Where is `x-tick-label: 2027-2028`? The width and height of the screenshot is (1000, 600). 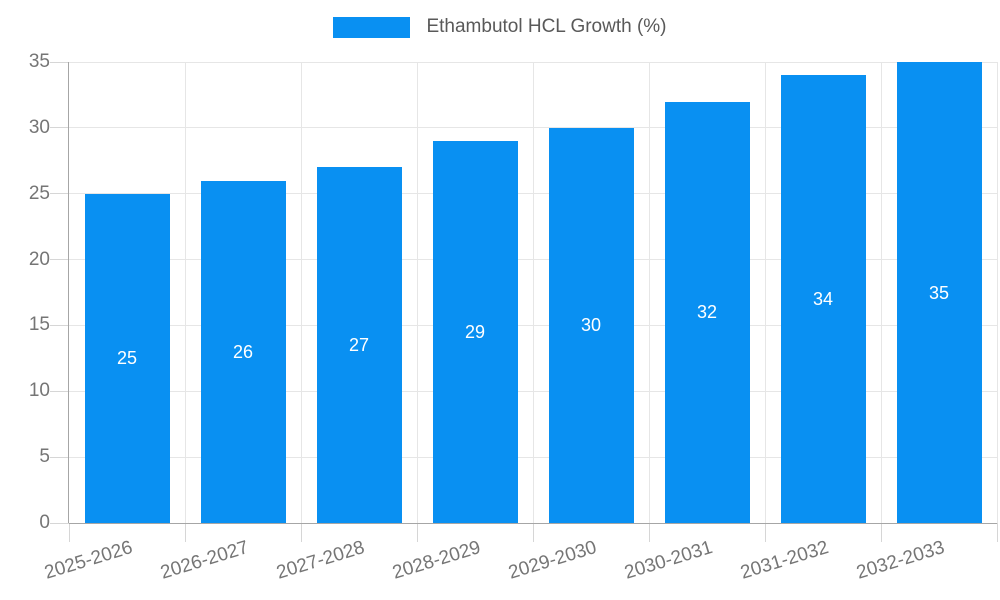 x-tick-label: 2027-2028 is located at coordinates (321, 560).